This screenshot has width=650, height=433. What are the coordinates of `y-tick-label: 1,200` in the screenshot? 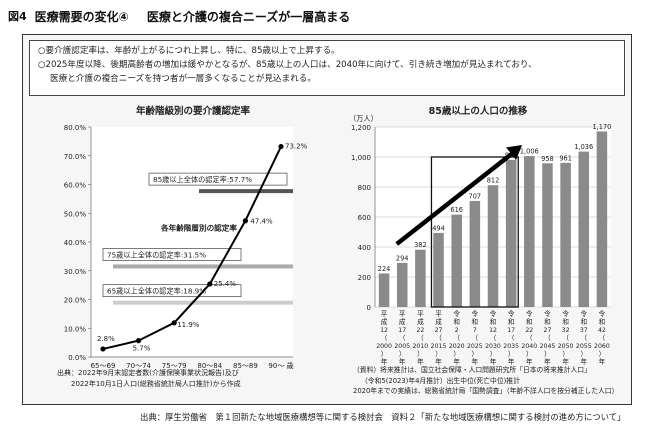 It's located at (361, 128).